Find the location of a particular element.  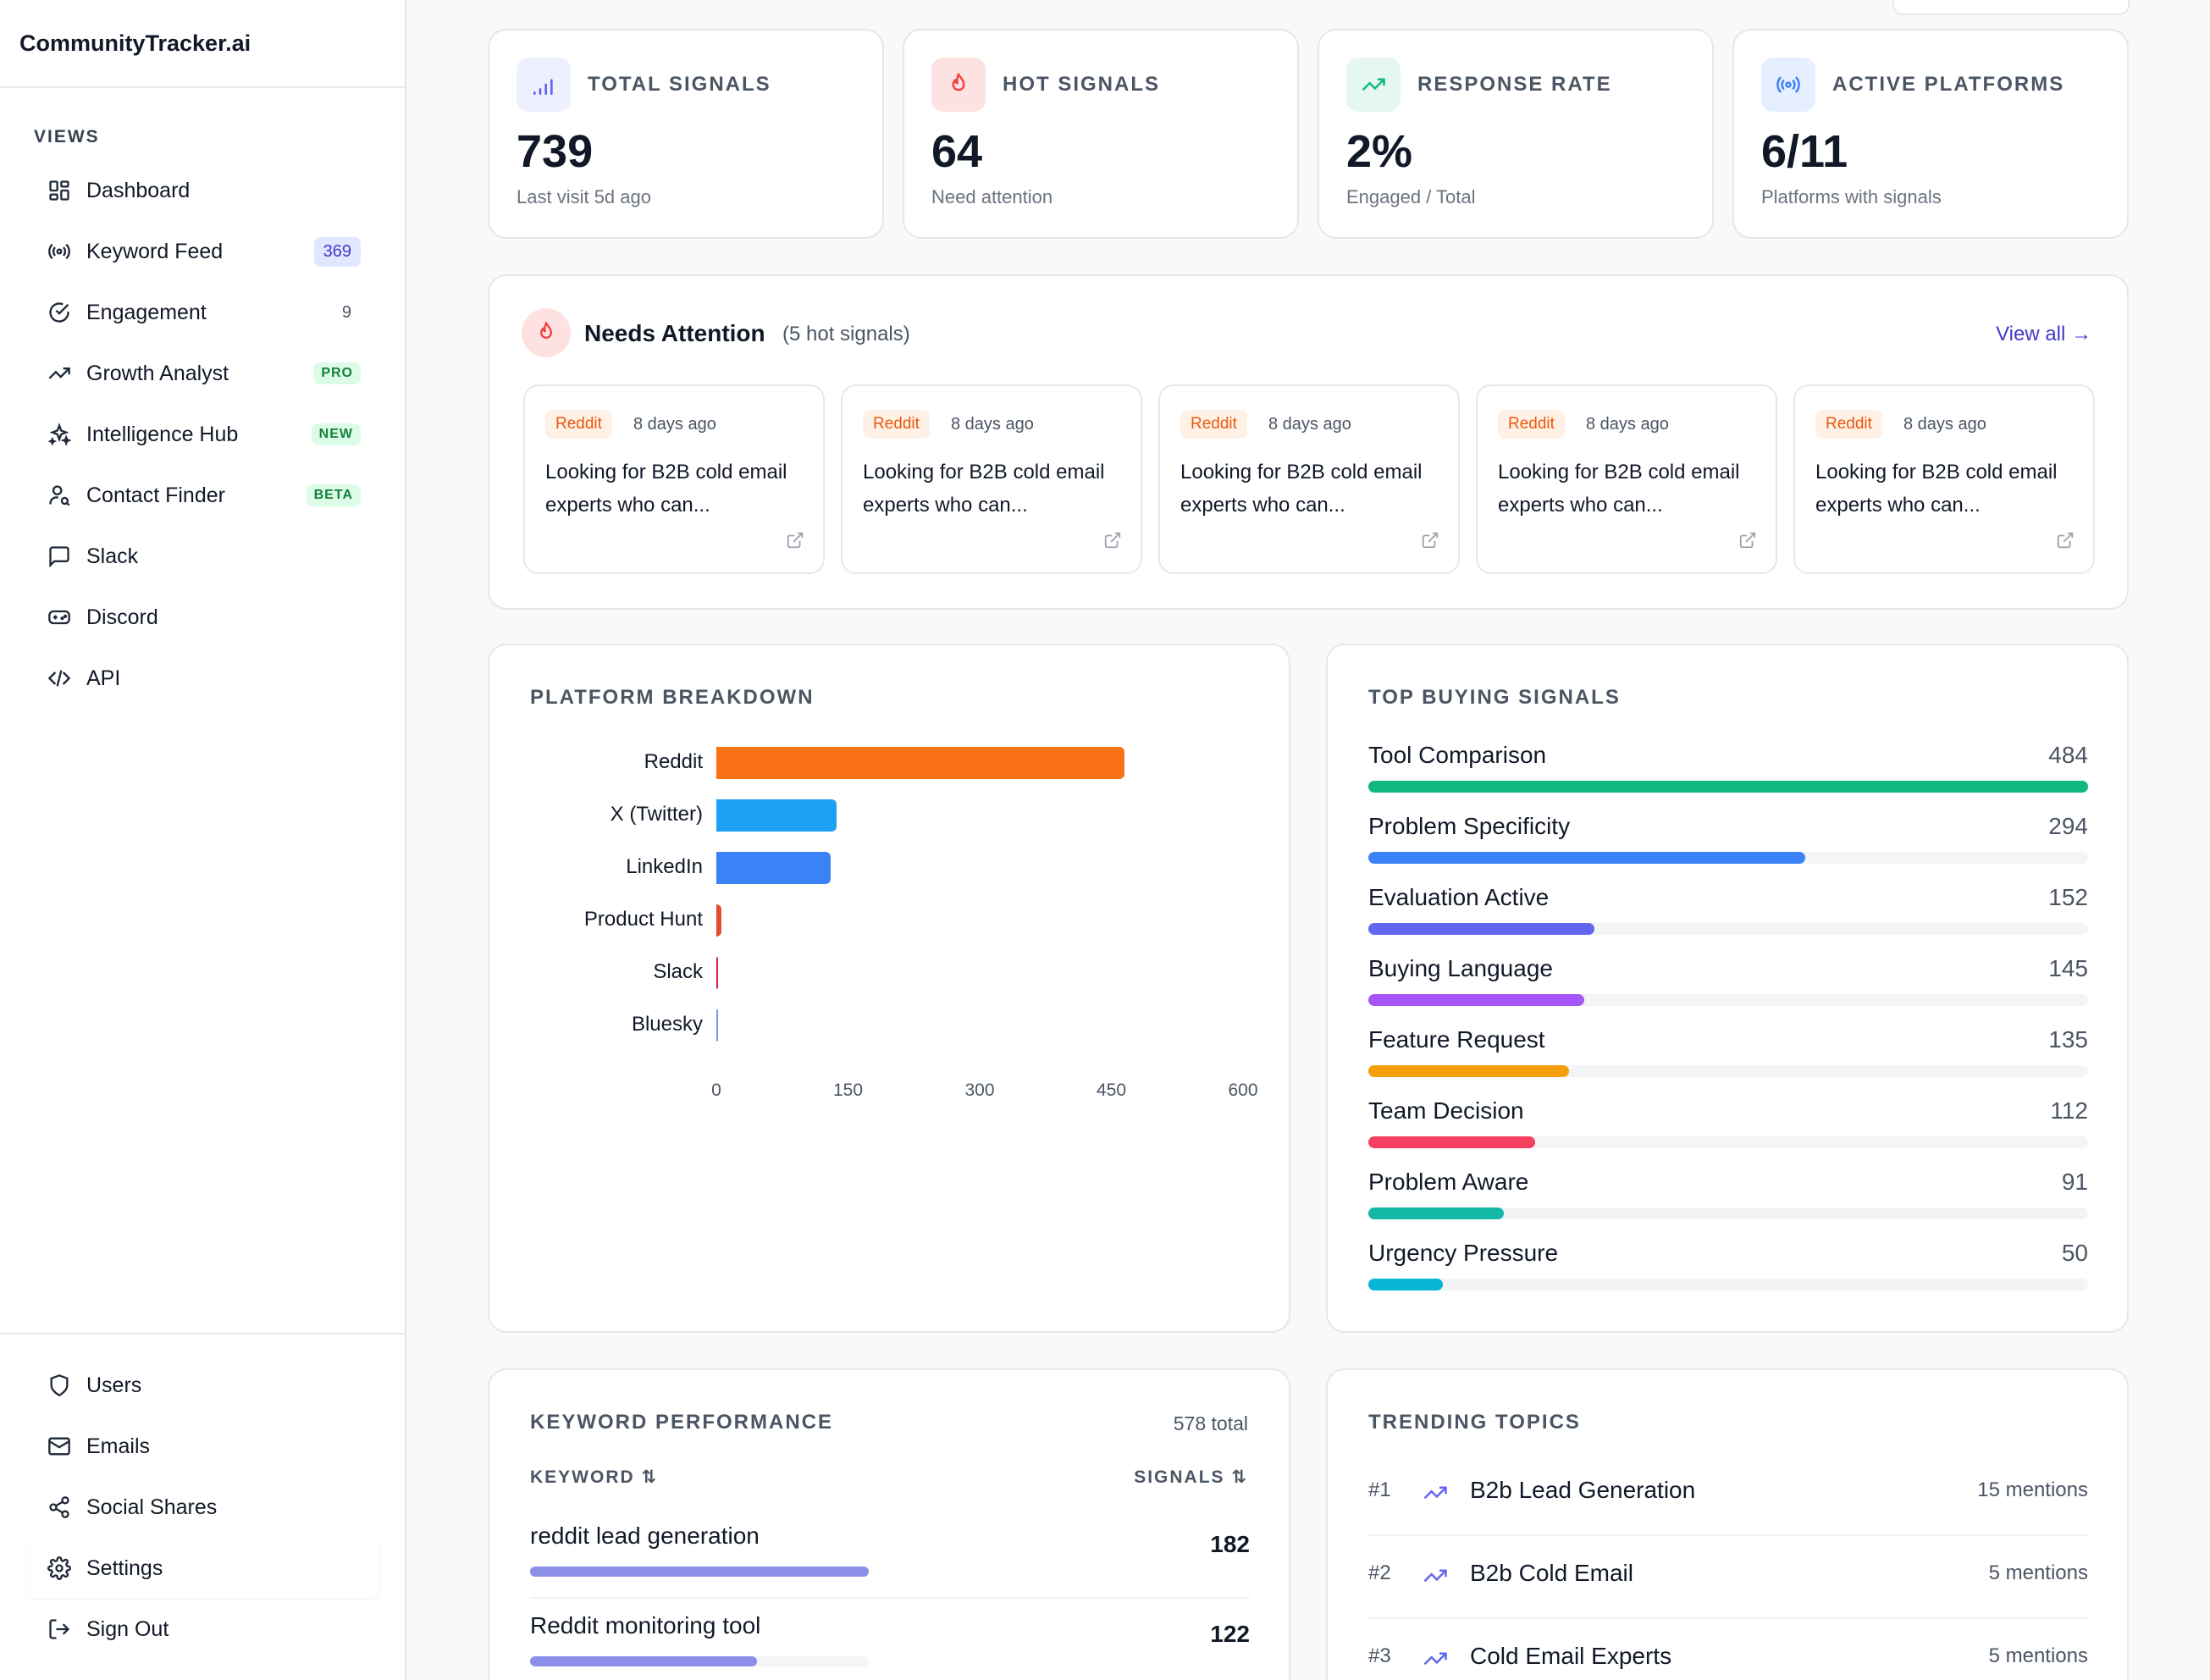

stat-subtitle: Platforms with signals is located at coordinates (1851, 196).